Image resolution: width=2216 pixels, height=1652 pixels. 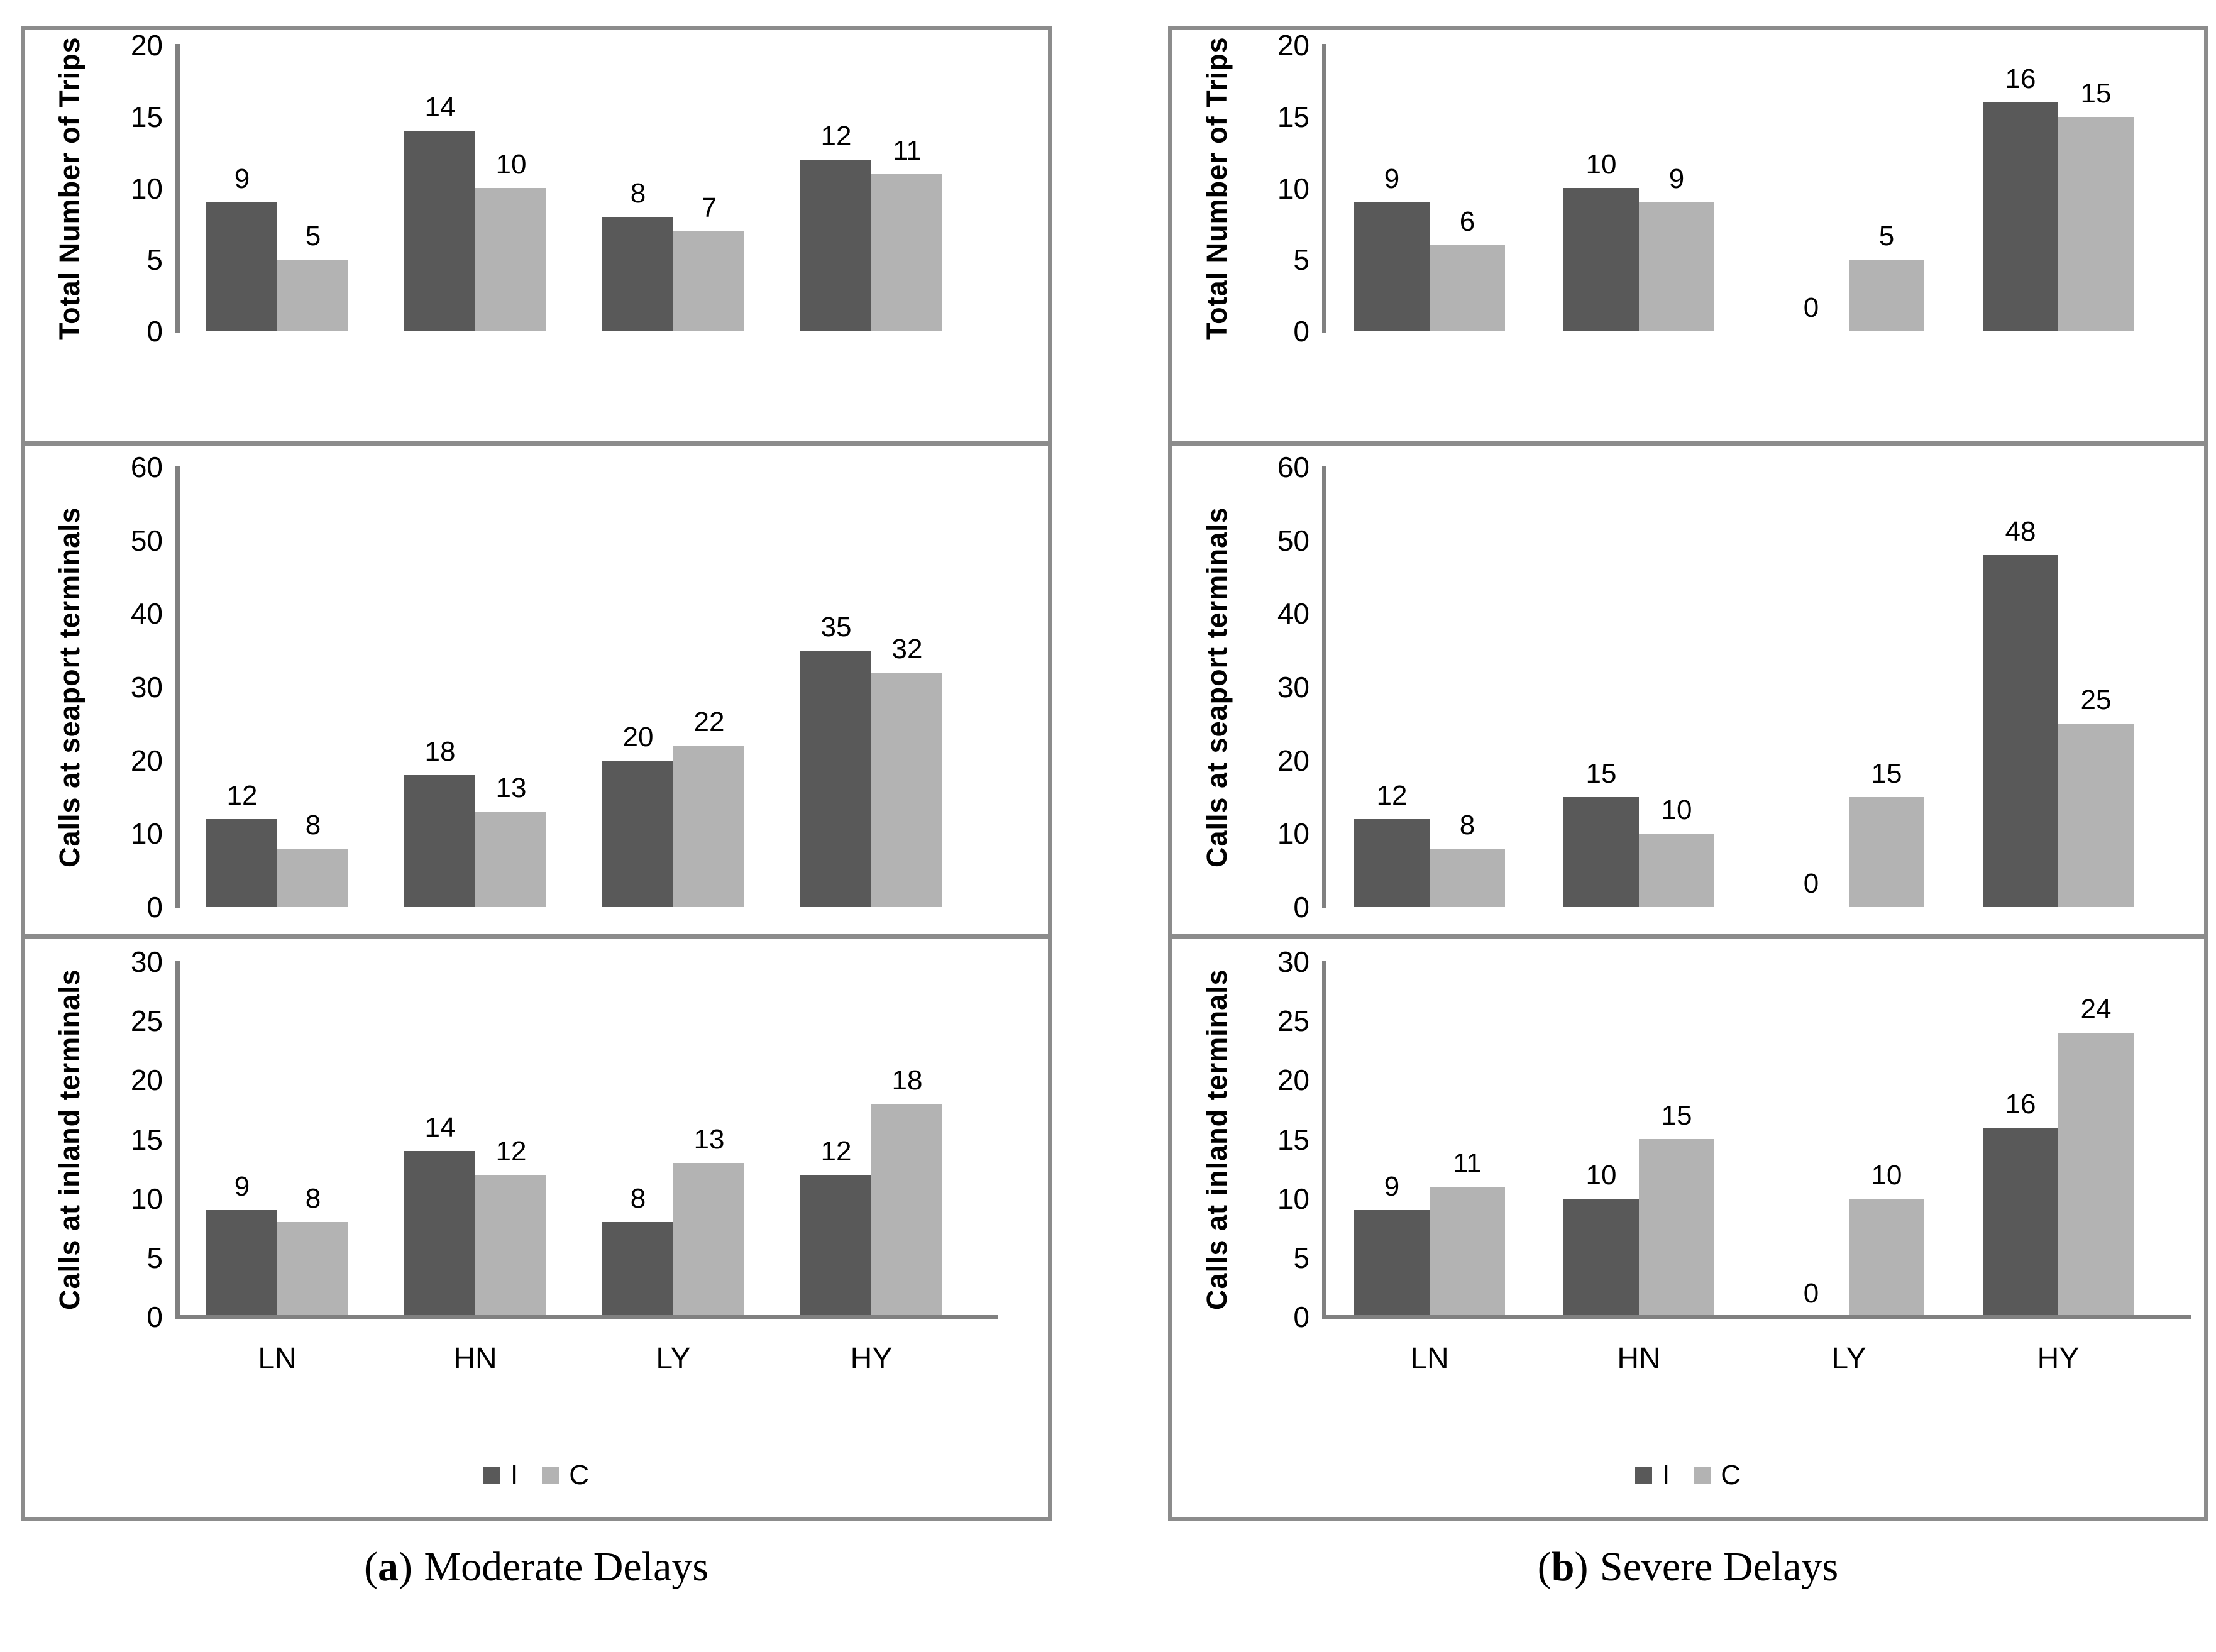 What do you see at coordinates (146, 467) in the screenshot?
I see `y-tick-label: 60` at bounding box center [146, 467].